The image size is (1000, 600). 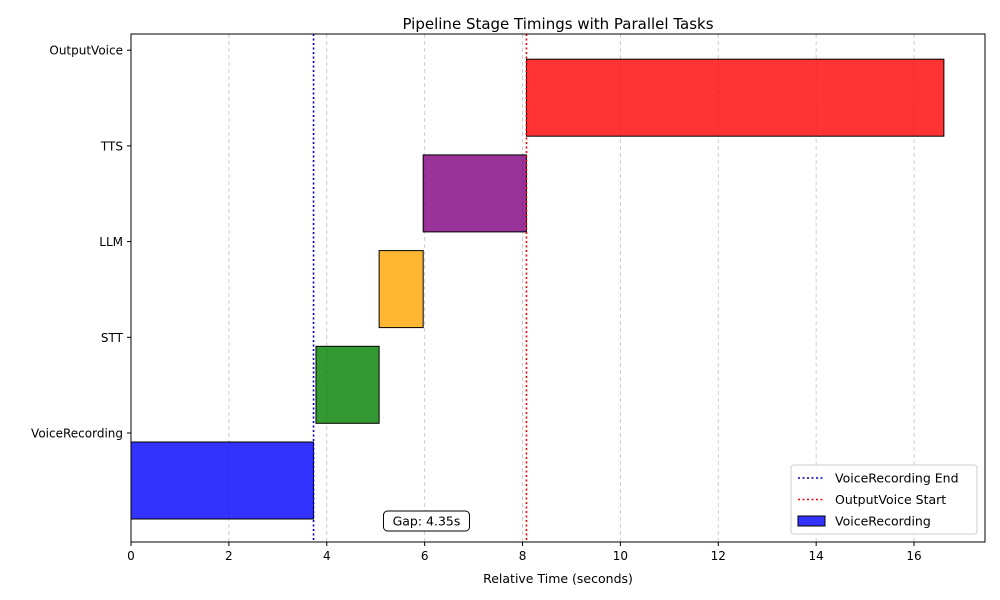 I want to click on x-axis-ticks: 0 2 4 6 8 10 12 14 16, so click(x=524, y=552).